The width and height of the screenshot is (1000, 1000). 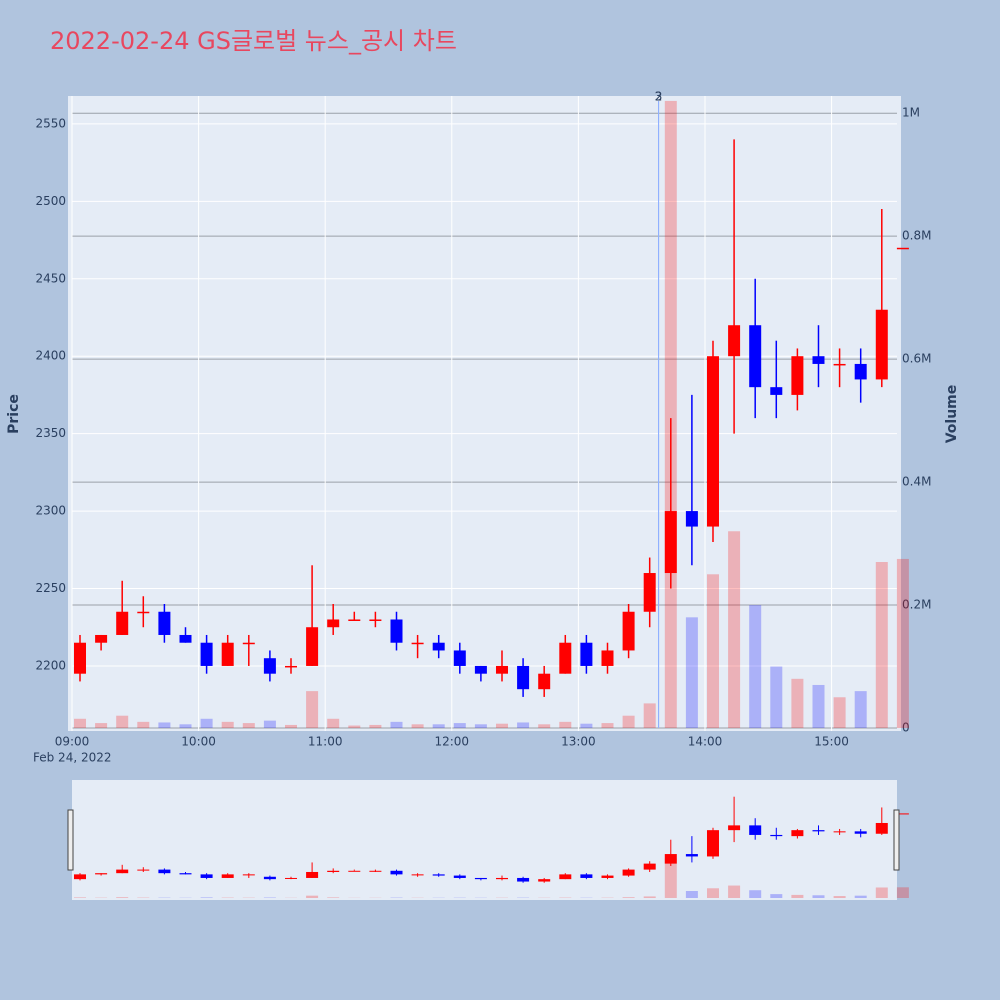 What do you see at coordinates (916, 359) in the screenshot?
I see `y2-tick-label: 0.6M` at bounding box center [916, 359].